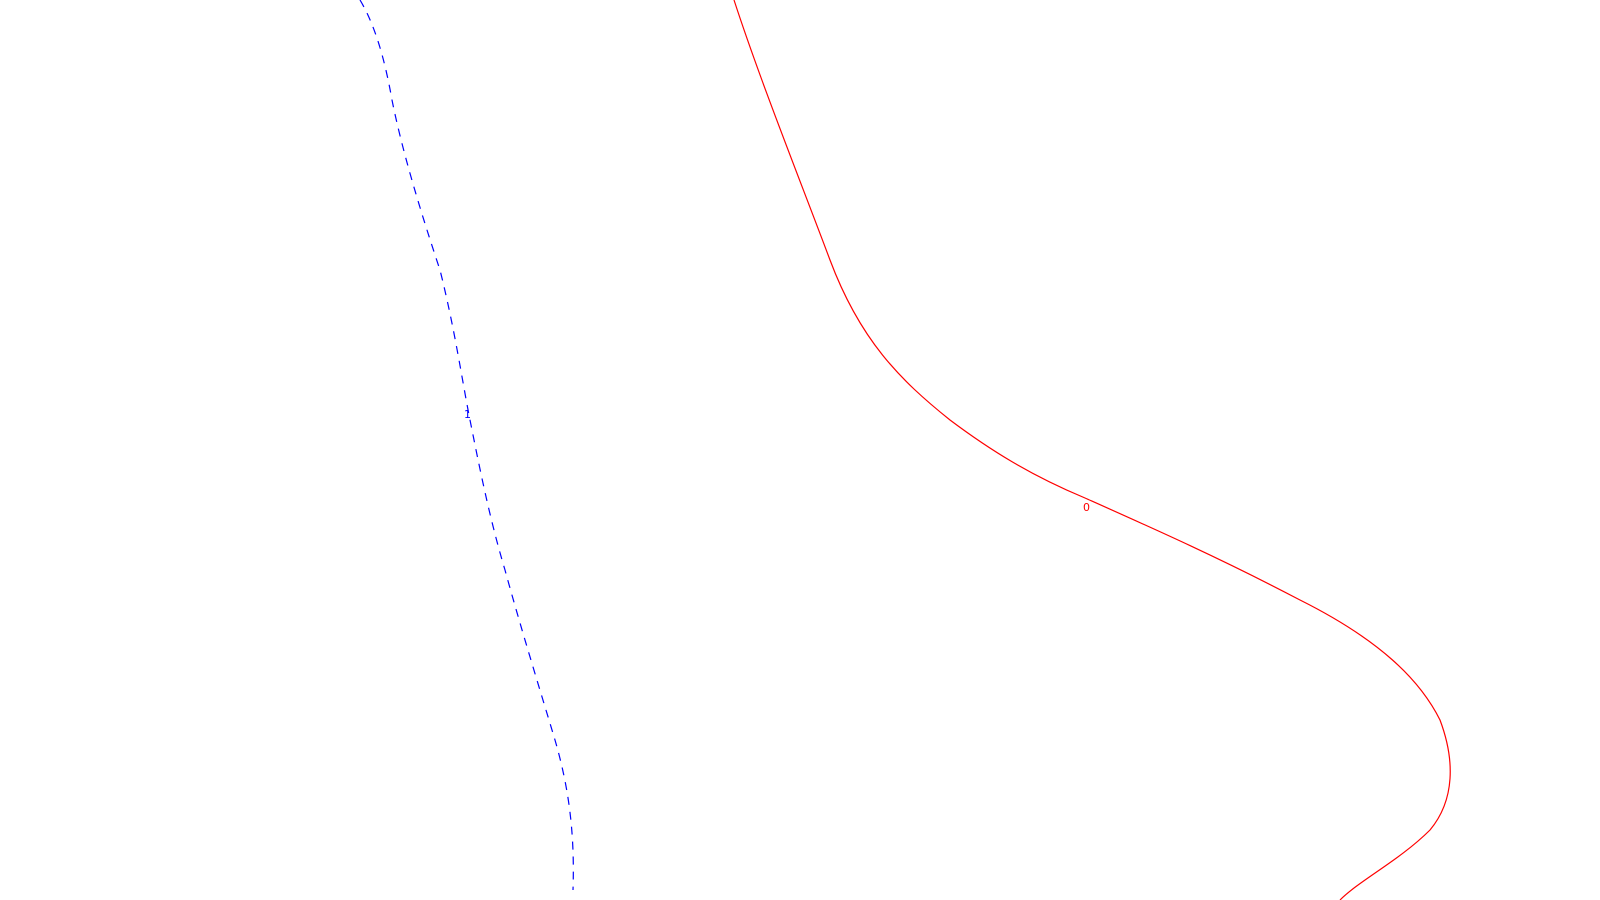 This screenshot has height=900, width=1600. What do you see at coordinates (1086, 507) in the screenshot?
I see `contour-label-0: 0` at bounding box center [1086, 507].